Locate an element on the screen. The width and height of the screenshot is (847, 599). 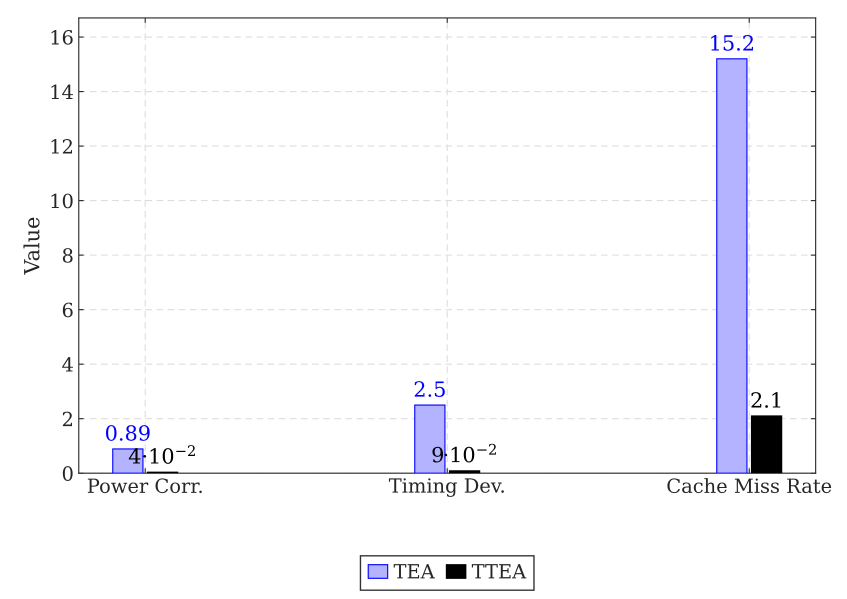
data-label: 2.5 is located at coordinates (429, 389).